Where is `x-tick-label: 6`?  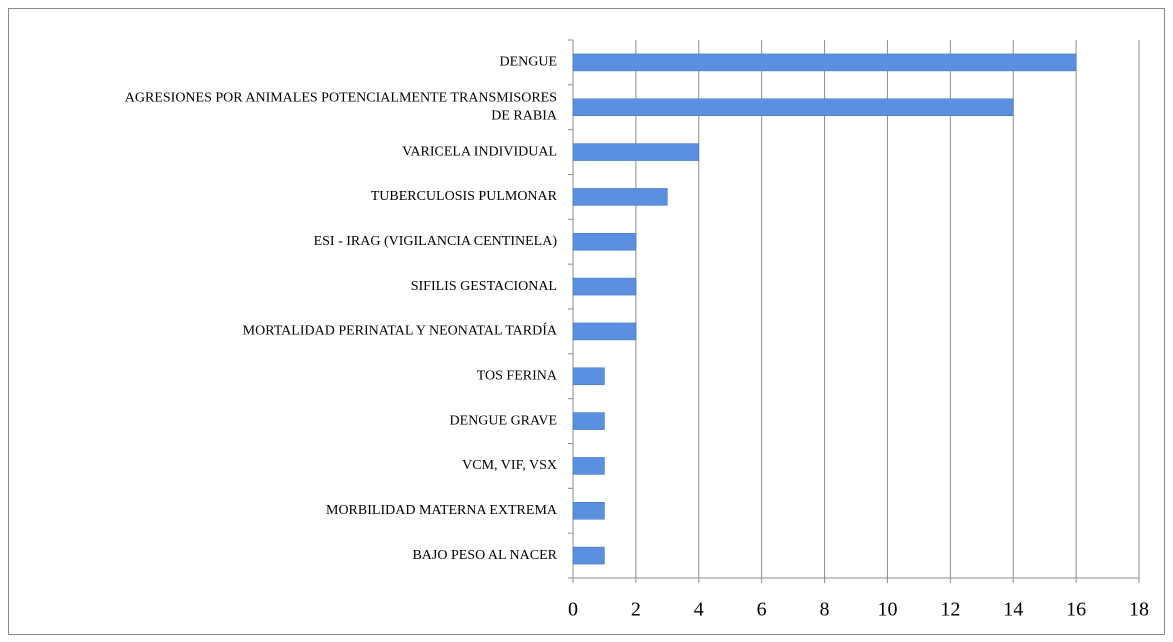 x-tick-label: 6 is located at coordinates (762, 610).